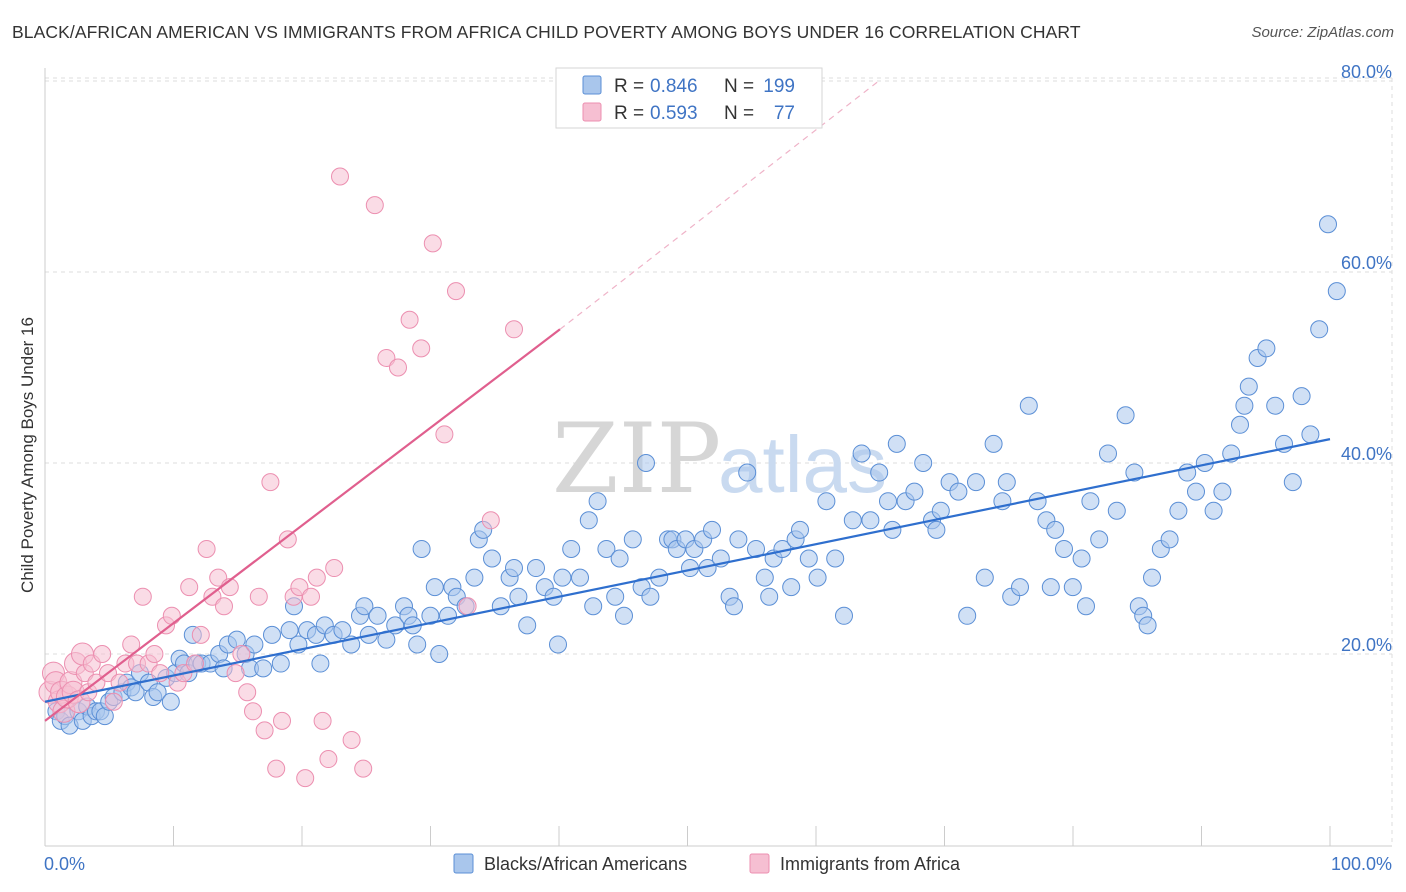 Image resolution: width=1406 pixels, height=892 pixels. I want to click on bottom-legend-swatch-blue, so click(463, 863).